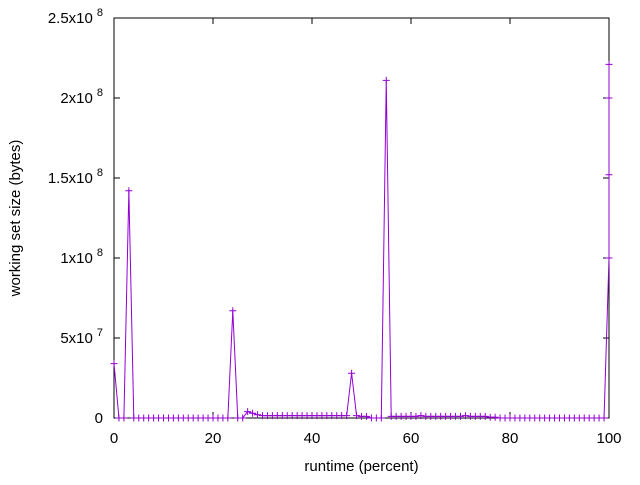 The height and width of the screenshot is (485, 640). Describe the element at coordinates (70, 18) in the screenshot. I see `y-tick-mantissa: 2.5x10` at that location.